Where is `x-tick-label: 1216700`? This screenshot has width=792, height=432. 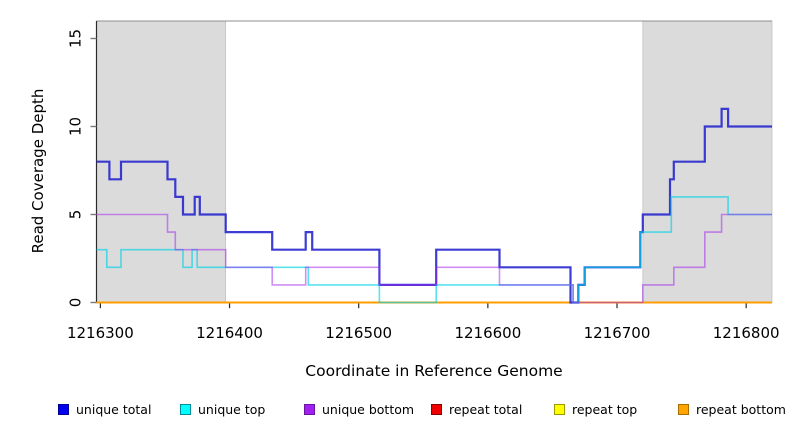 x-tick-label: 1216700 is located at coordinates (617, 333).